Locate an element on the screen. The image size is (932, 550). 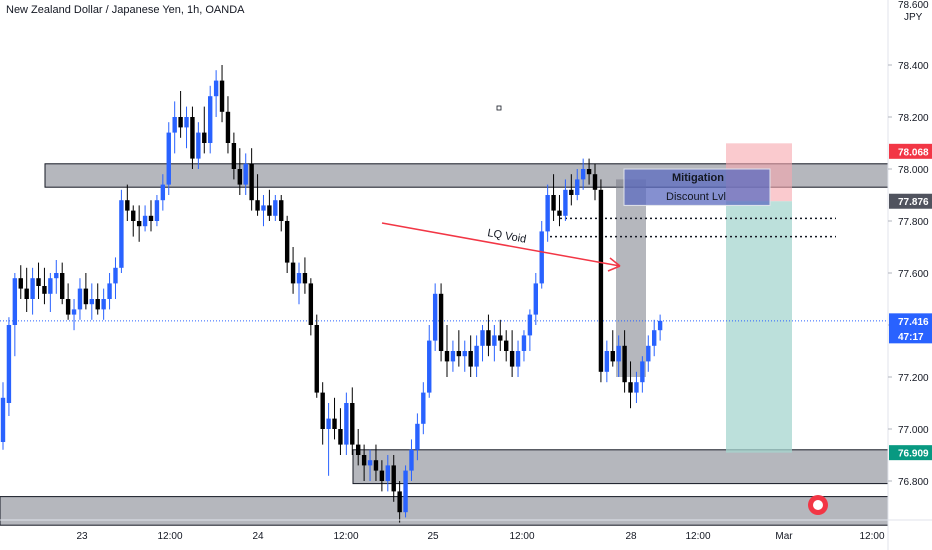
stop-price-tag-bg is located at coordinates (910, 151).